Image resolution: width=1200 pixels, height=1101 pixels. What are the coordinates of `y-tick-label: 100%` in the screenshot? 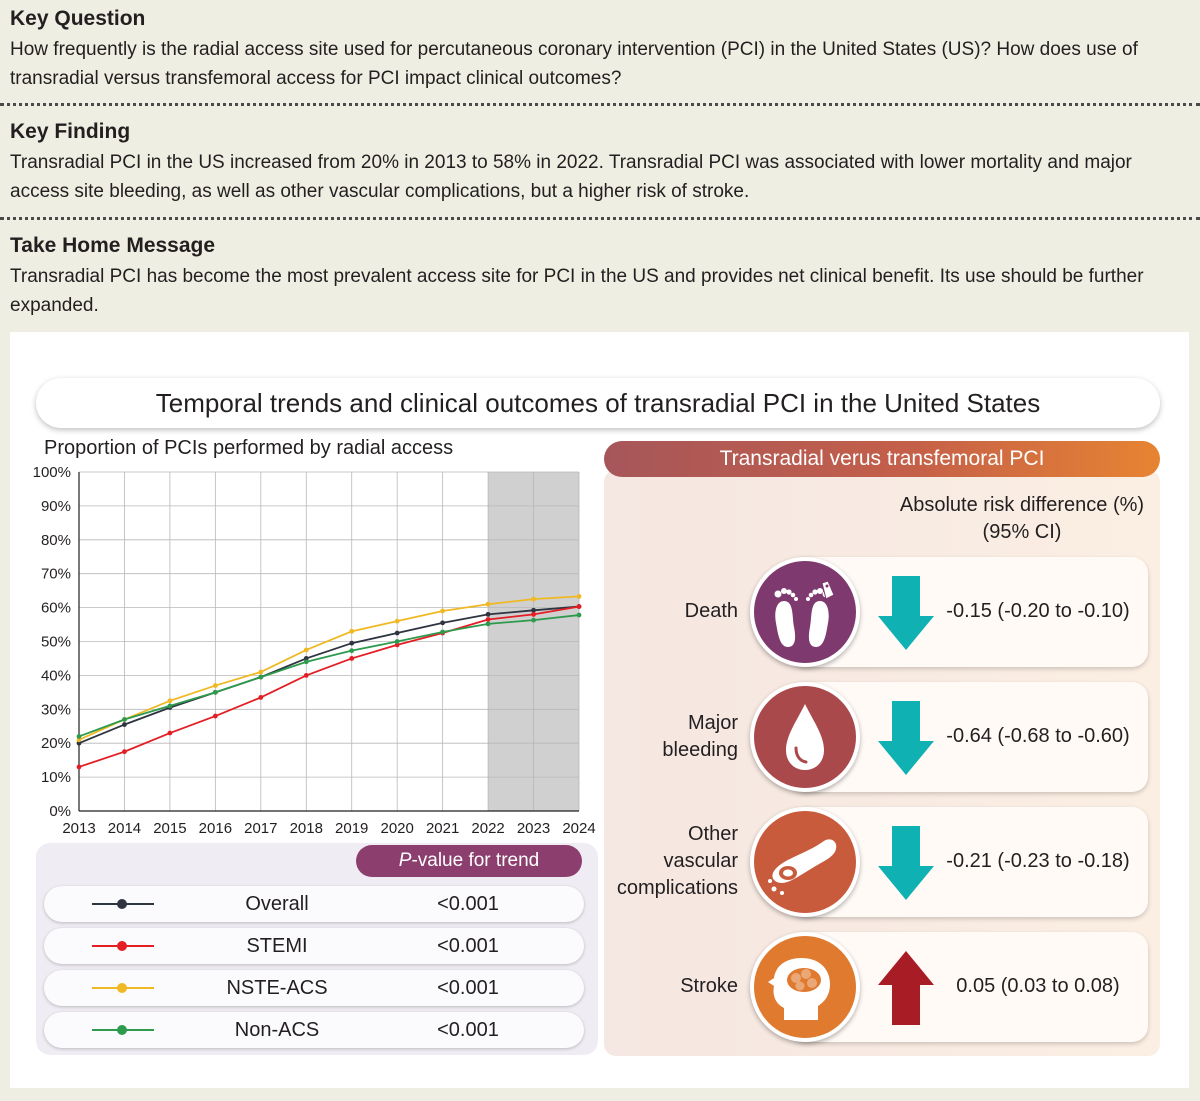 It's located at (52, 472).